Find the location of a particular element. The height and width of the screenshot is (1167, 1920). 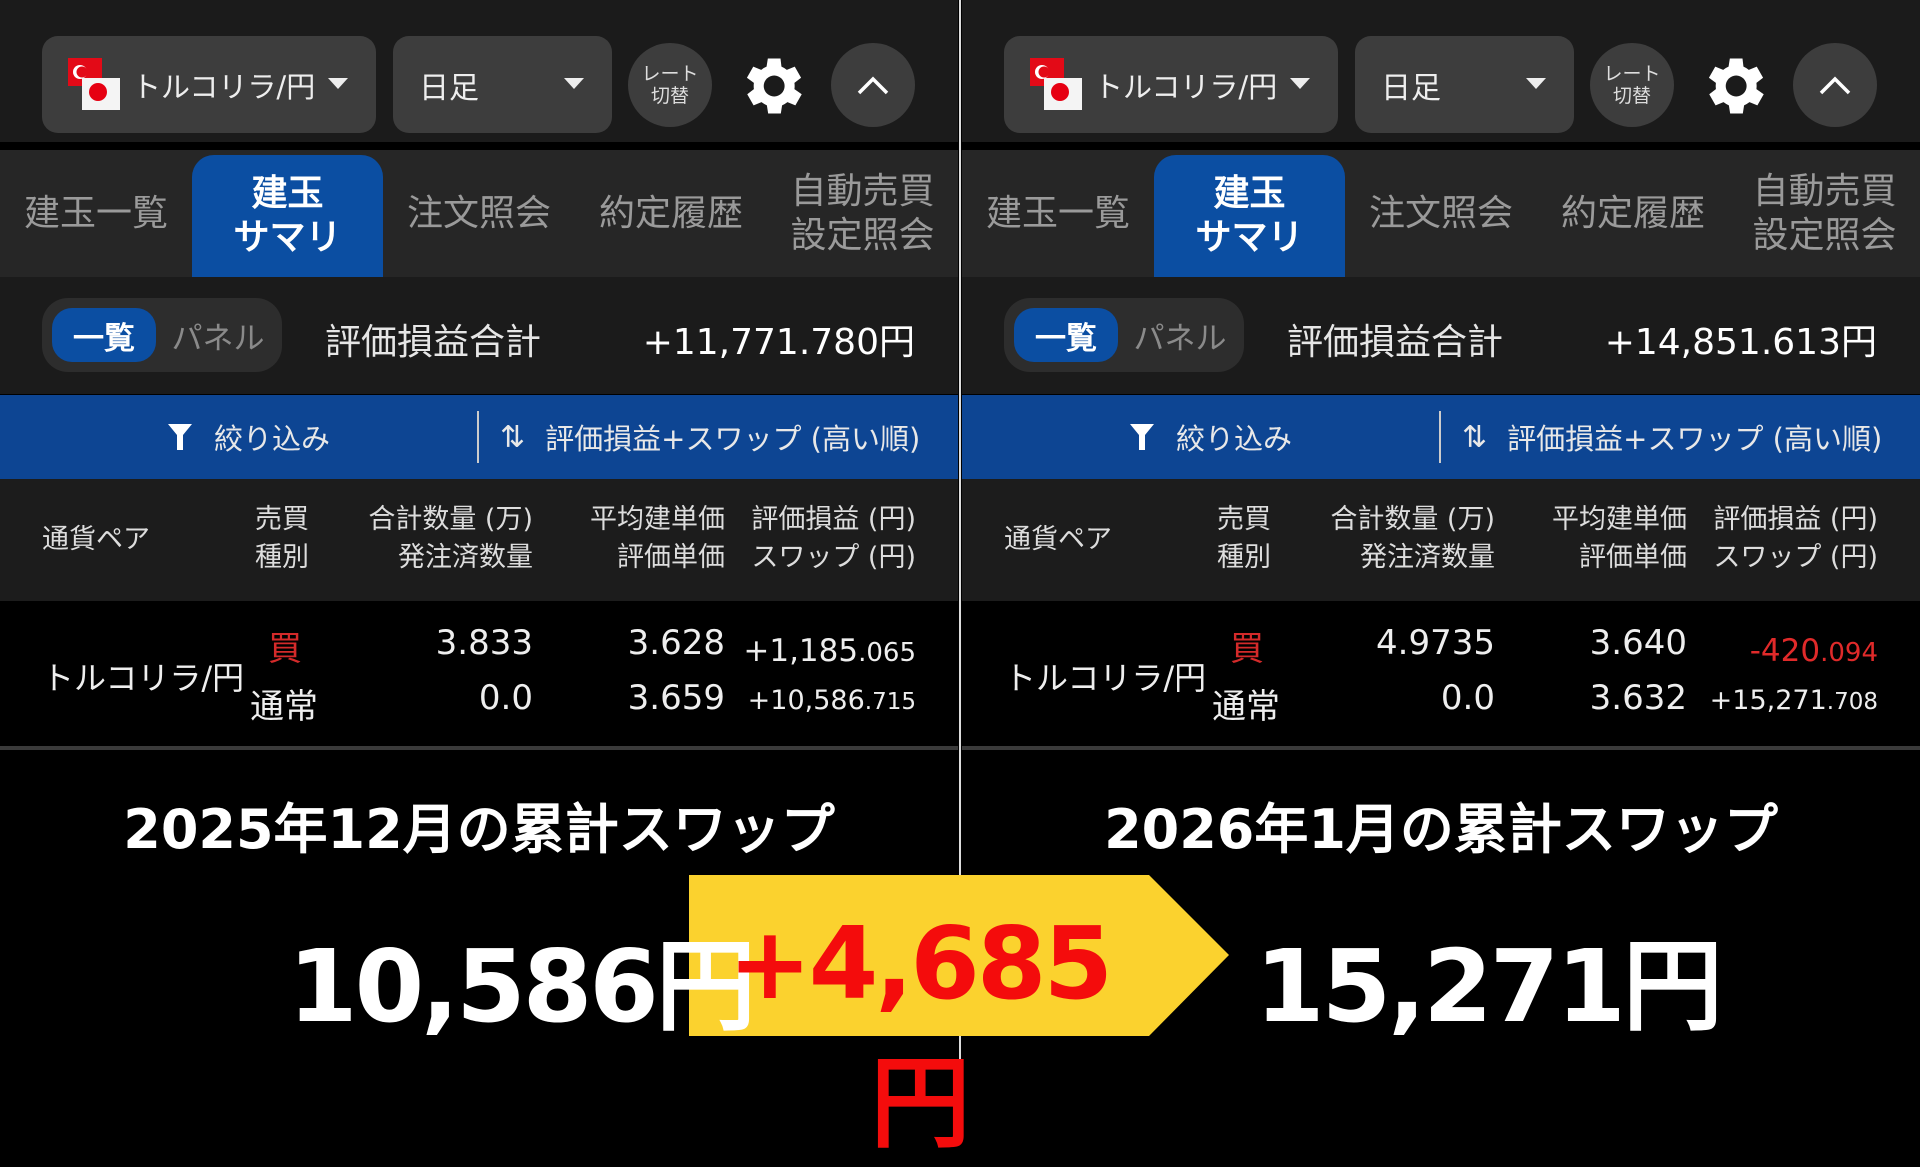

row-pl: -420.094 is located at coordinates (1814, 651).